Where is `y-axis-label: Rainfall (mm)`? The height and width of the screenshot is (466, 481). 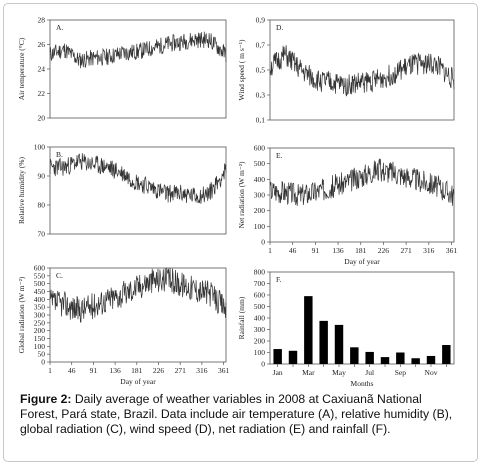
y-axis-label: Rainfall (mm) is located at coordinates (241, 317).